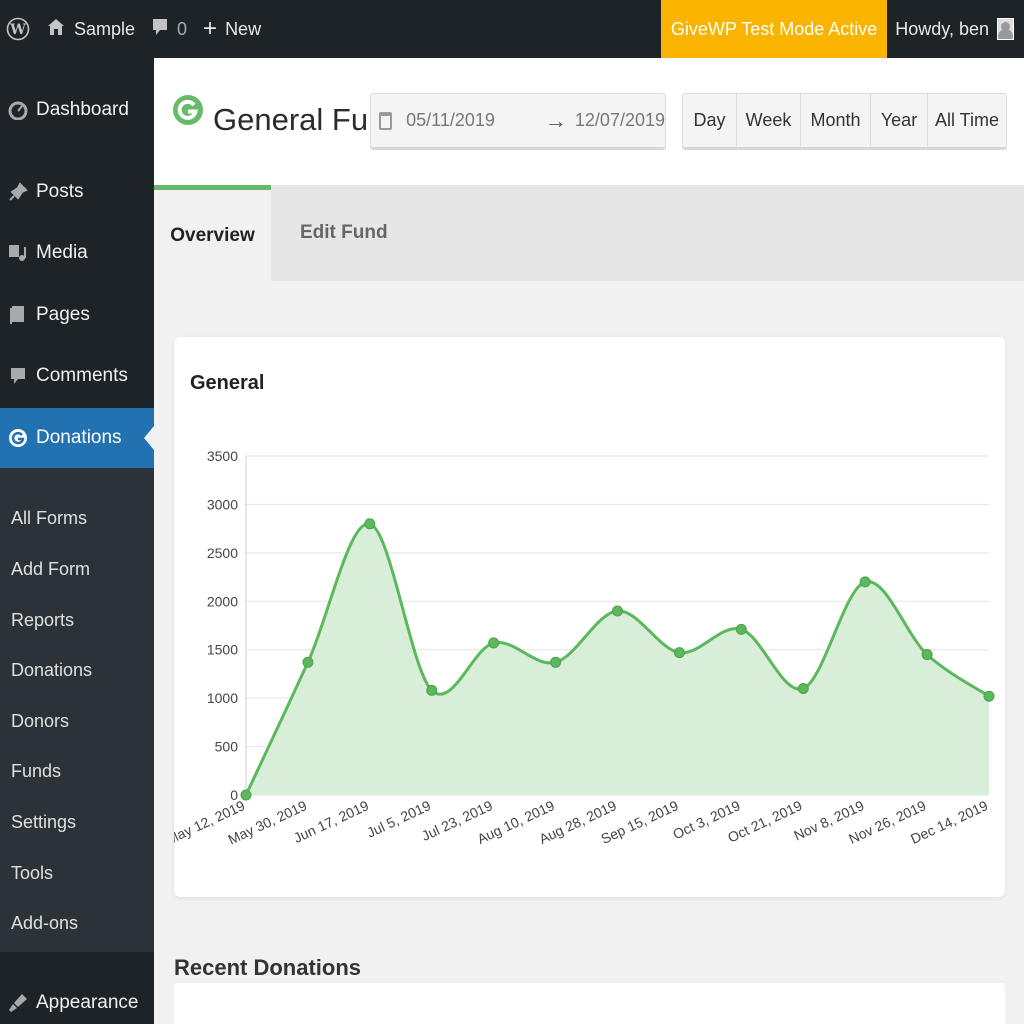 The image size is (1024, 1024). What do you see at coordinates (589, 233) in the screenshot?
I see `fund-tabs: Overview Edit Fund` at bounding box center [589, 233].